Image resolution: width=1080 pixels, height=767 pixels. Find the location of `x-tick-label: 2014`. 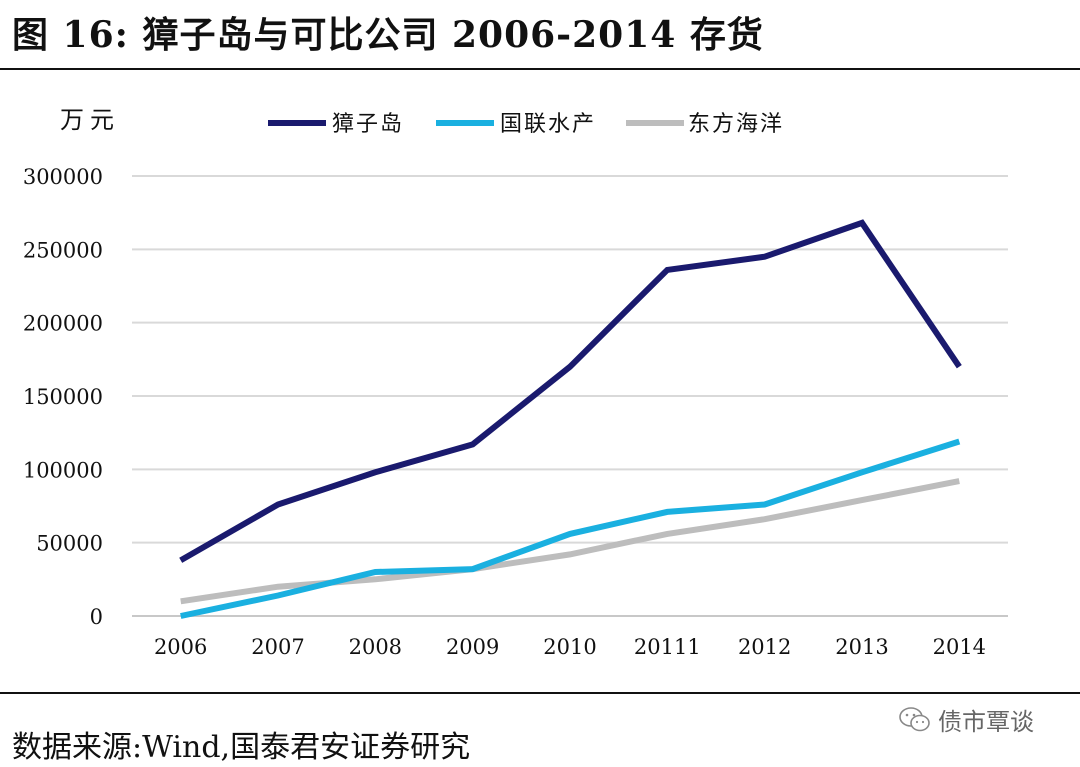

x-tick-label: 2014 is located at coordinates (959, 647).